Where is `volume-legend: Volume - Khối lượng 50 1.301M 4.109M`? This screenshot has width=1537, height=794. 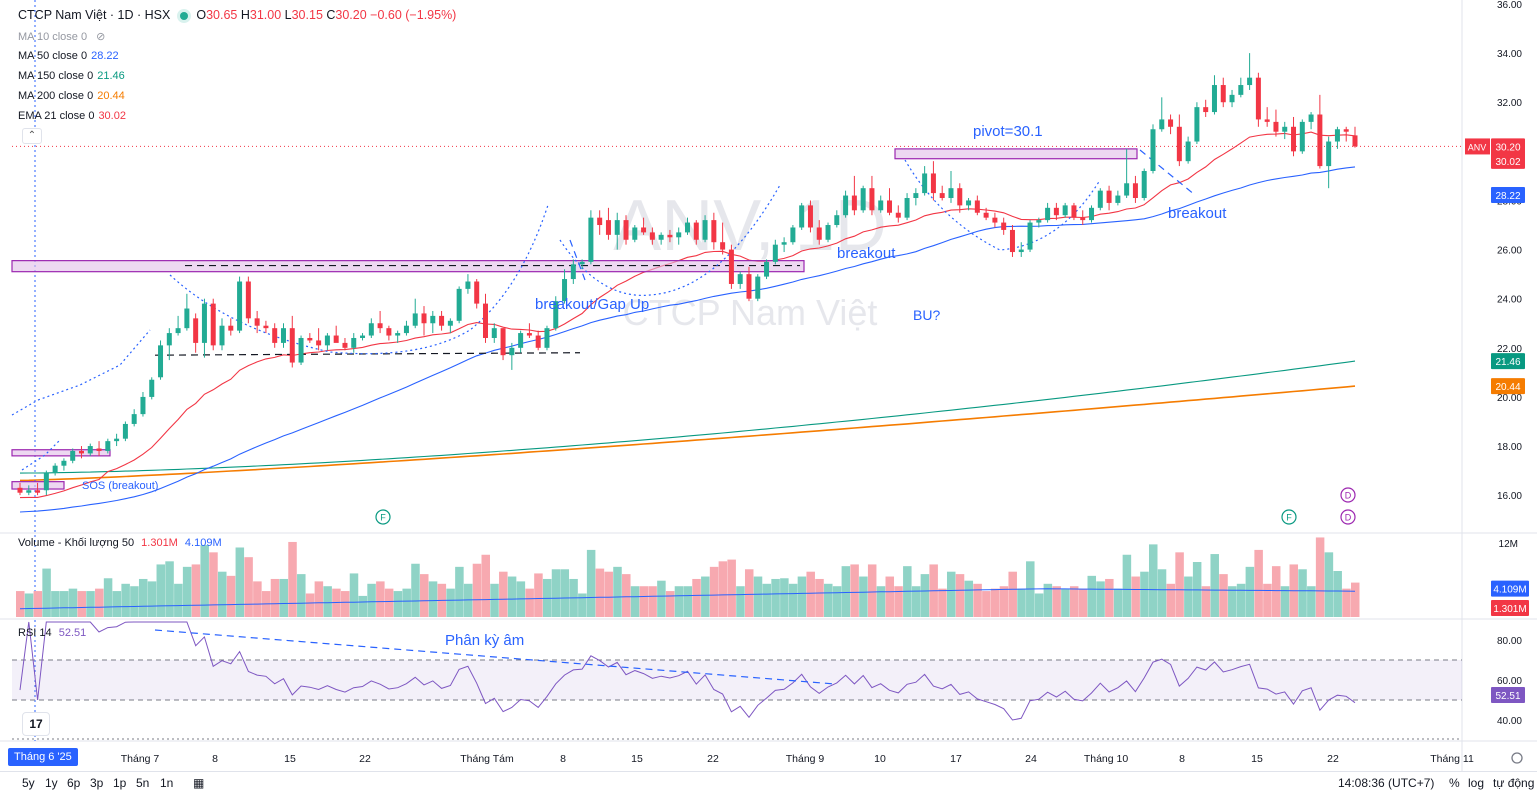 volume-legend: Volume - Khối lượng 50 1.301M 4.109M is located at coordinates (120, 543).